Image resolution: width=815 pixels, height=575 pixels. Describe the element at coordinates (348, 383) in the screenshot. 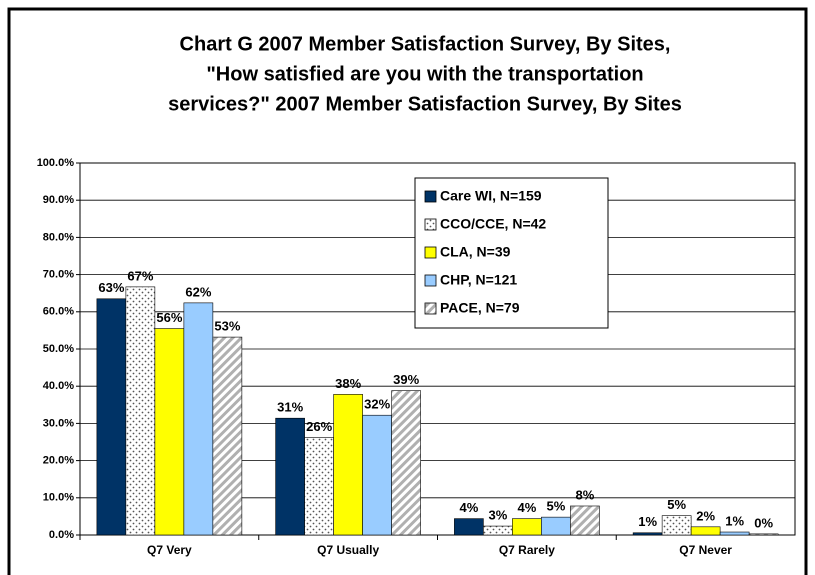

I see `data-label: 38%` at that location.